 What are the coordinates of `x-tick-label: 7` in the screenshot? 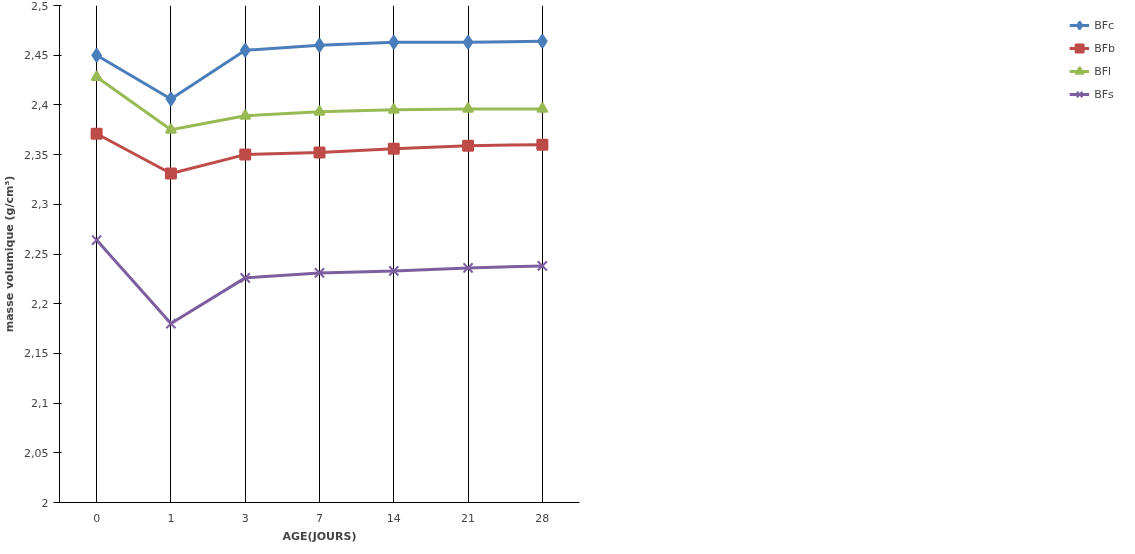 It's located at (319, 518).